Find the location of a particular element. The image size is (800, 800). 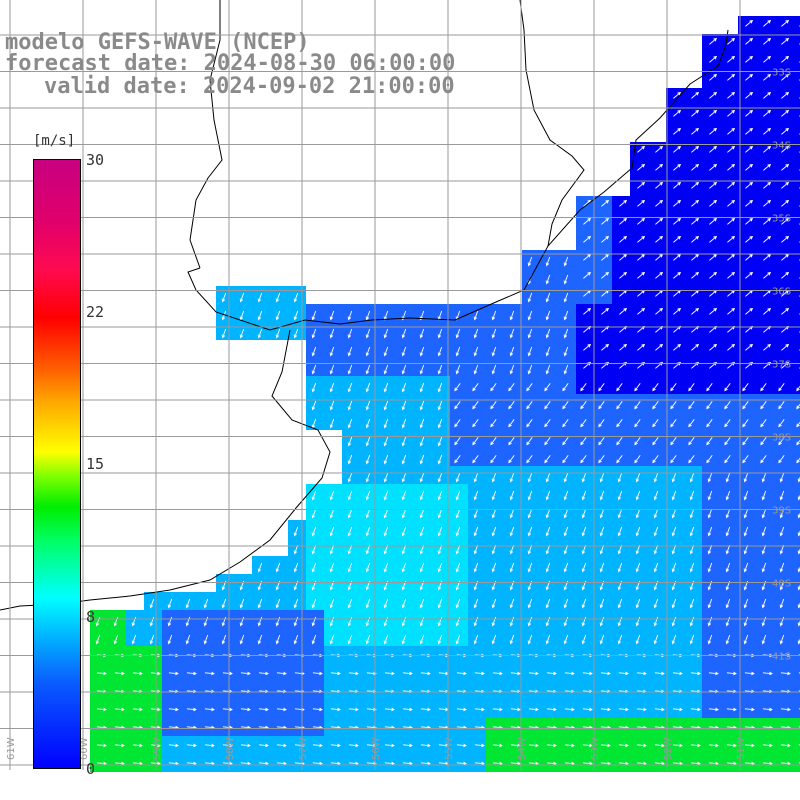

latitude-label: 33S is located at coordinates (781, 73).